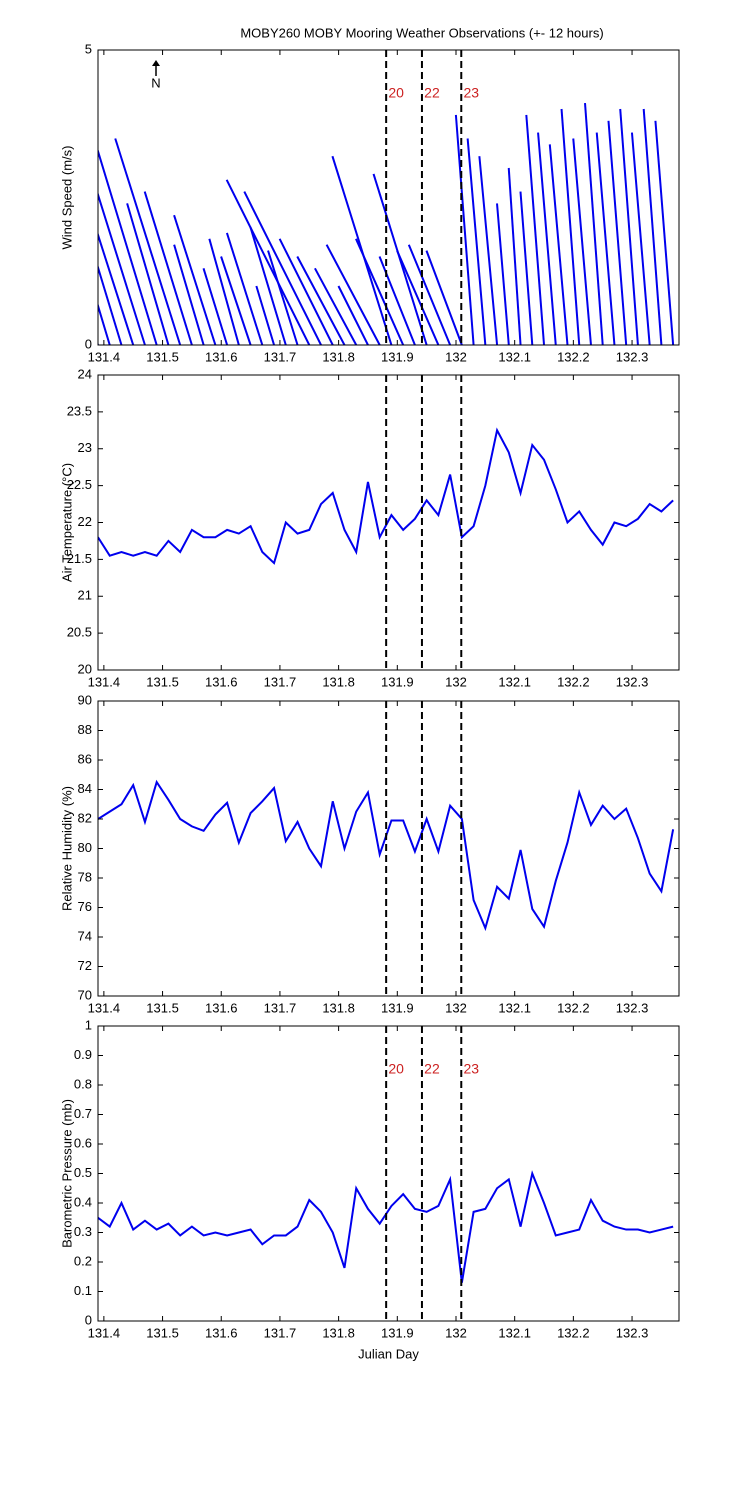  Describe the element at coordinates (85, 817) in the screenshot. I see `y-tick-label: 82` at that location.